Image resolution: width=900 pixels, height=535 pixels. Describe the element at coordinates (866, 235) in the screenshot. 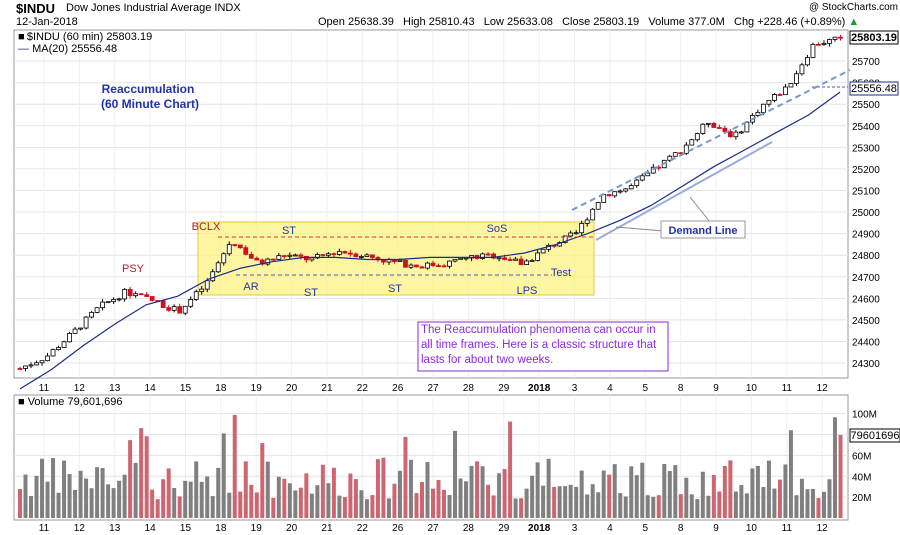

I see `y-tick-label: 24900` at that location.